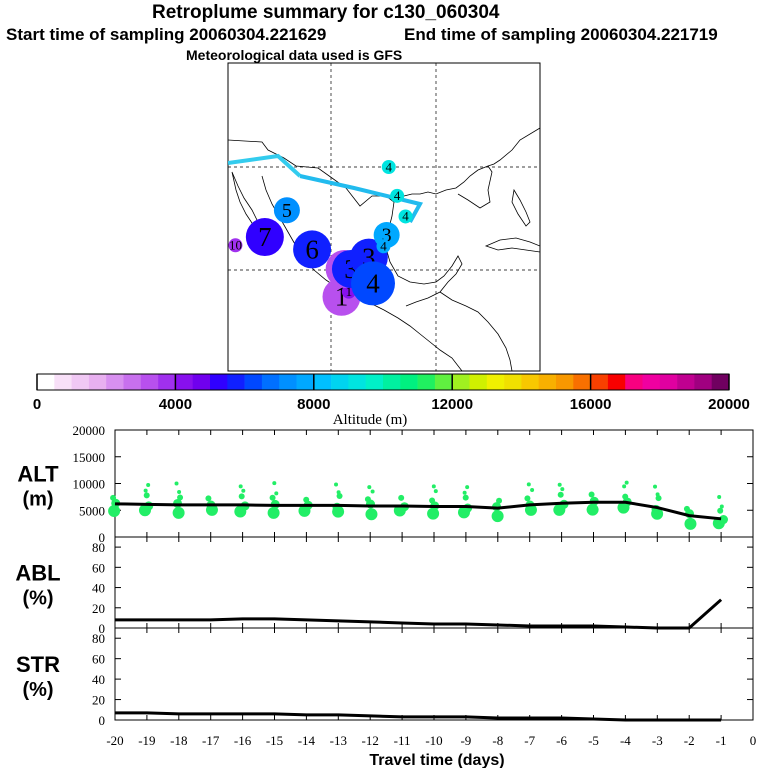 The width and height of the screenshot is (768, 768). What do you see at coordinates (89, 484) in the screenshot?
I see `y-tick-label: 10000` at bounding box center [89, 484].